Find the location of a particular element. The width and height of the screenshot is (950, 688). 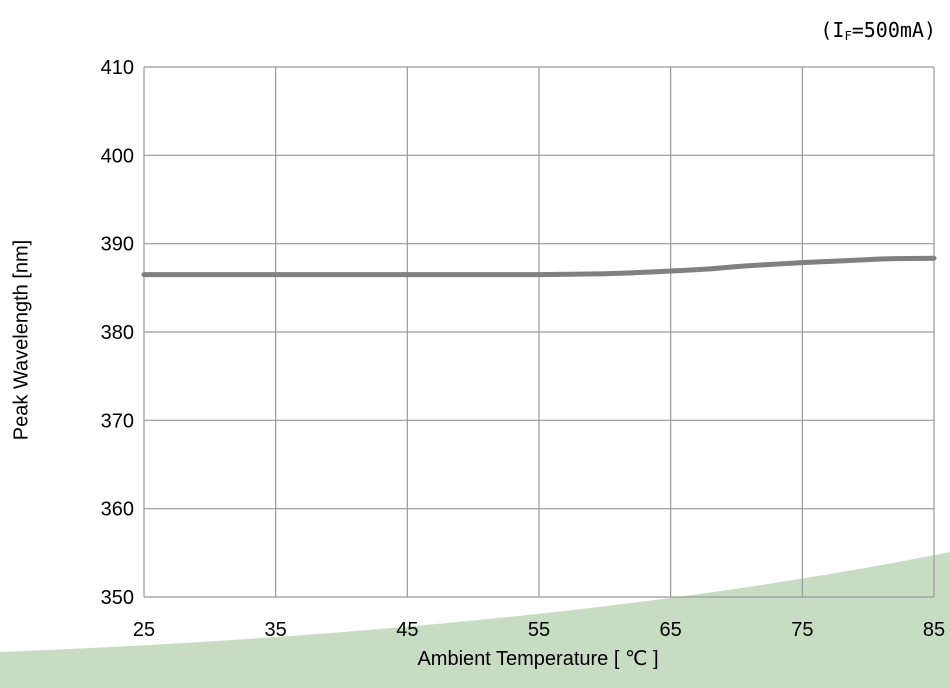

y-axis-label: Peak Wavelength [nm] is located at coordinates (21, 340).